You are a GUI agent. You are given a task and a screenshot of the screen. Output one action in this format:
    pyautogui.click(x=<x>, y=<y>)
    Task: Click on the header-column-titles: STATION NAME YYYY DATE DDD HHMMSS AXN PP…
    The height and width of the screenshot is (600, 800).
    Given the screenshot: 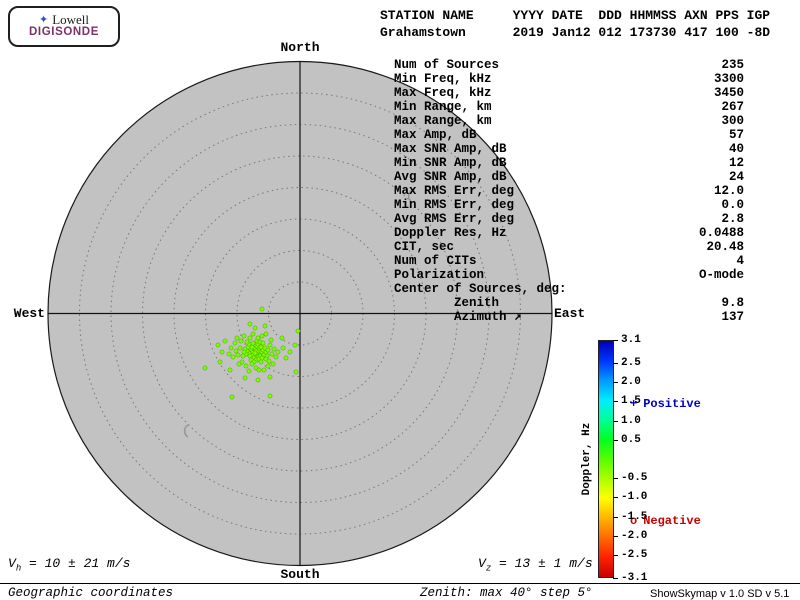 What is the action you would take?
    pyautogui.click(x=575, y=15)
    